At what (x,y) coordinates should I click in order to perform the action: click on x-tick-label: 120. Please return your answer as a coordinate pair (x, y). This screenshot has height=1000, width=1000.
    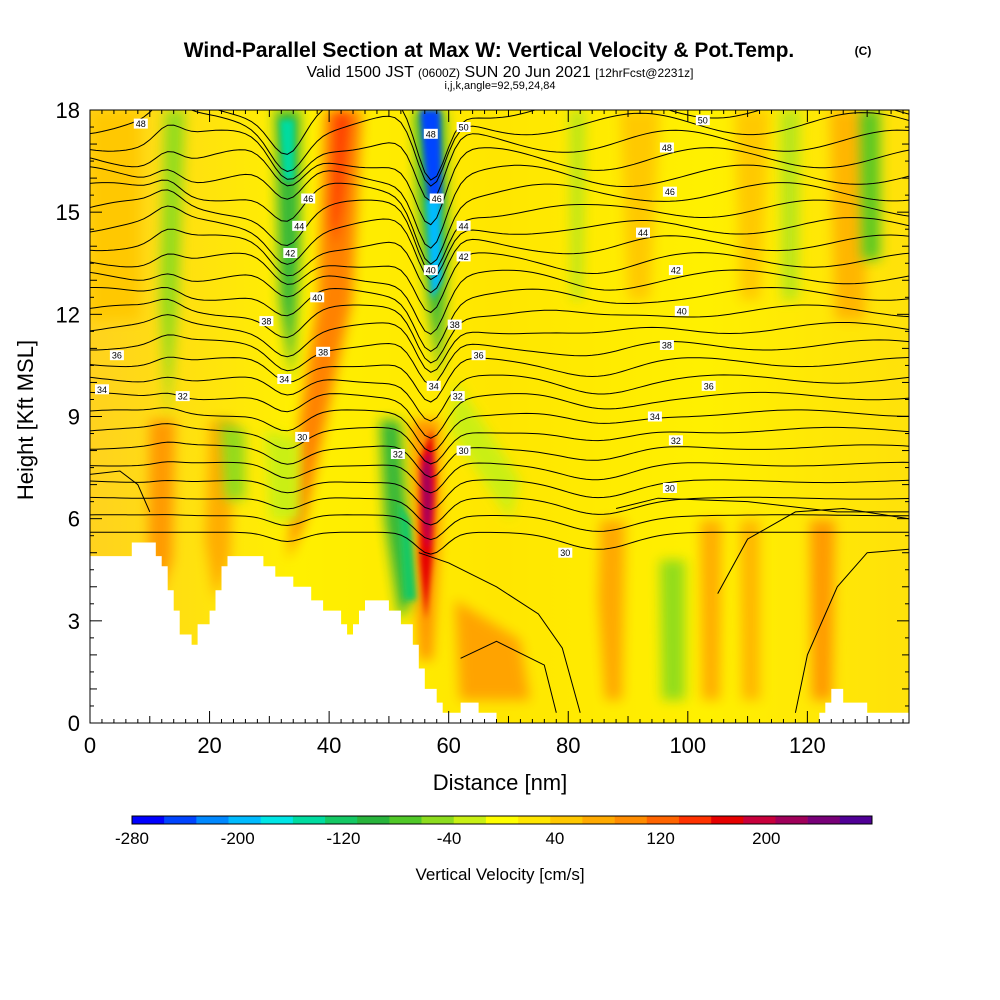
    Looking at the image, I should click on (807, 745).